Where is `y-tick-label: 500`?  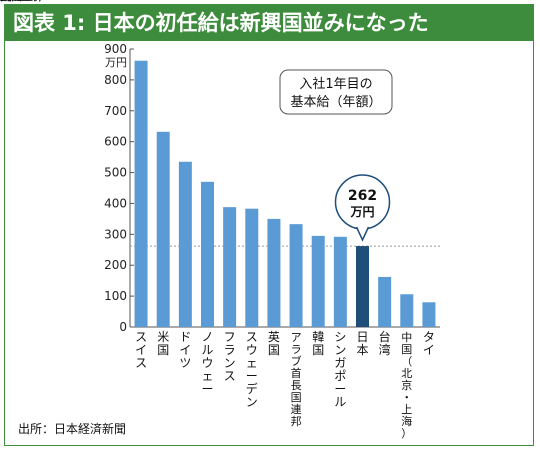
y-tick-label: 500 is located at coordinates (115, 173).